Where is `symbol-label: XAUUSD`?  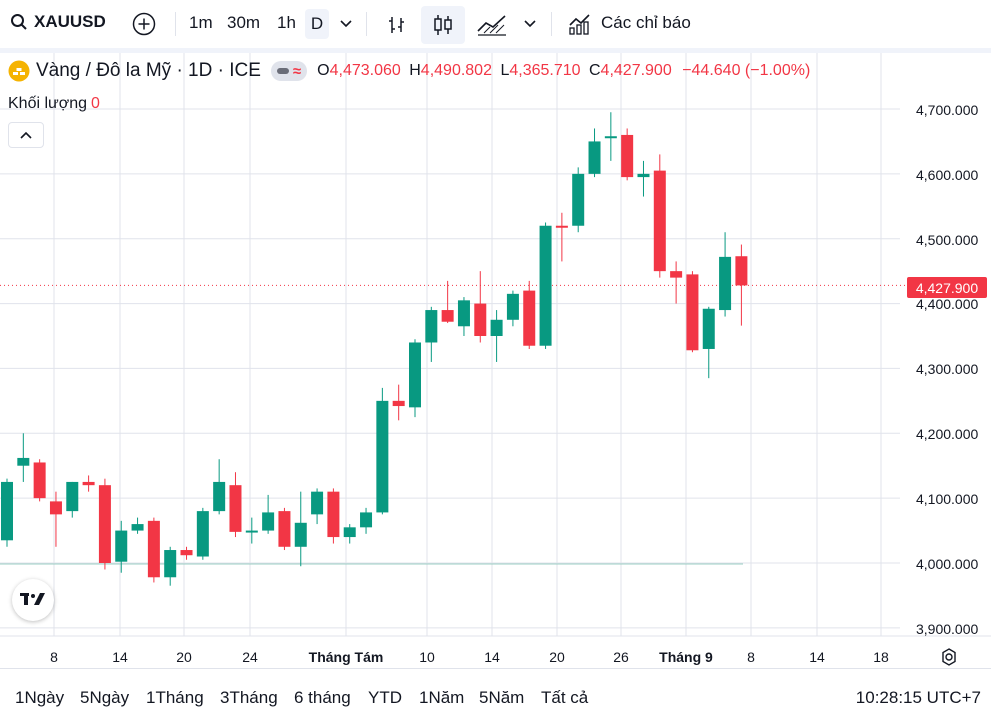 symbol-label: XAUUSD is located at coordinates (70, 21).